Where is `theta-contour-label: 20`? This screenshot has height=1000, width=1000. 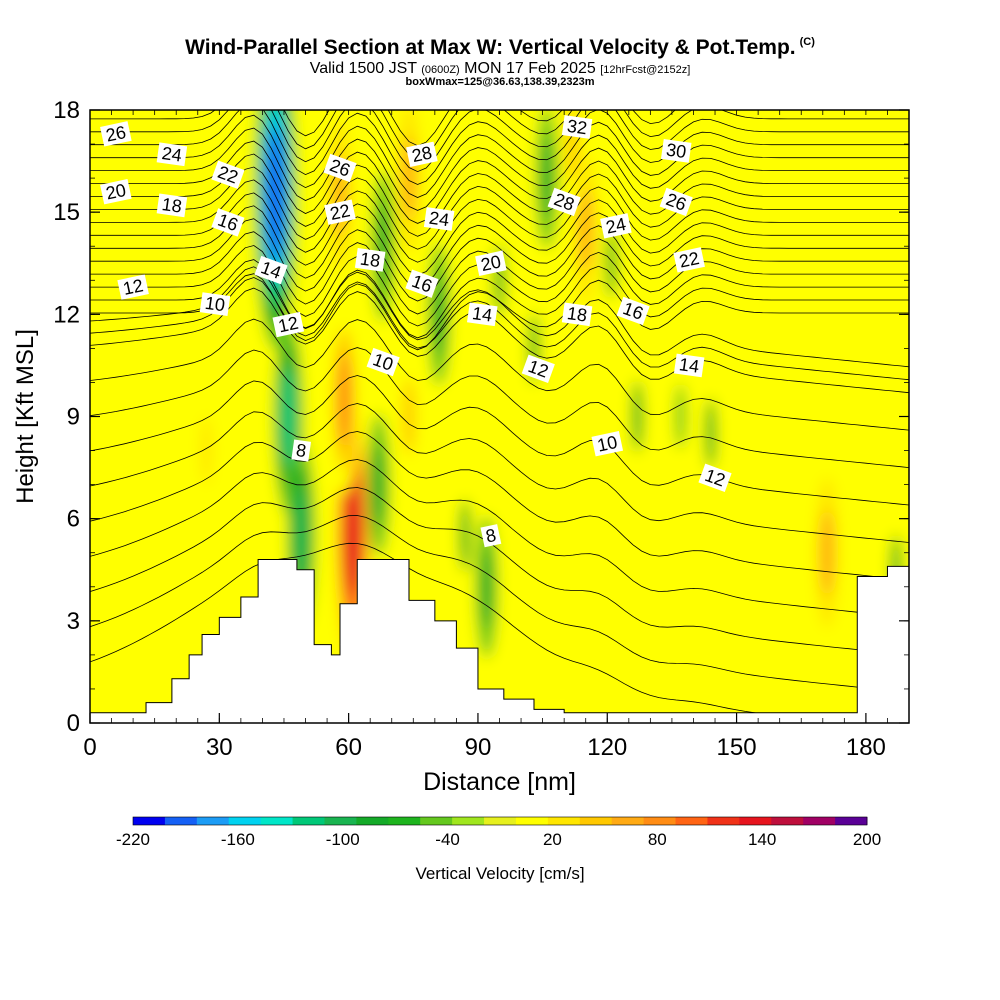 theta-contour-label: 20 is located at coordinates (116, 192).